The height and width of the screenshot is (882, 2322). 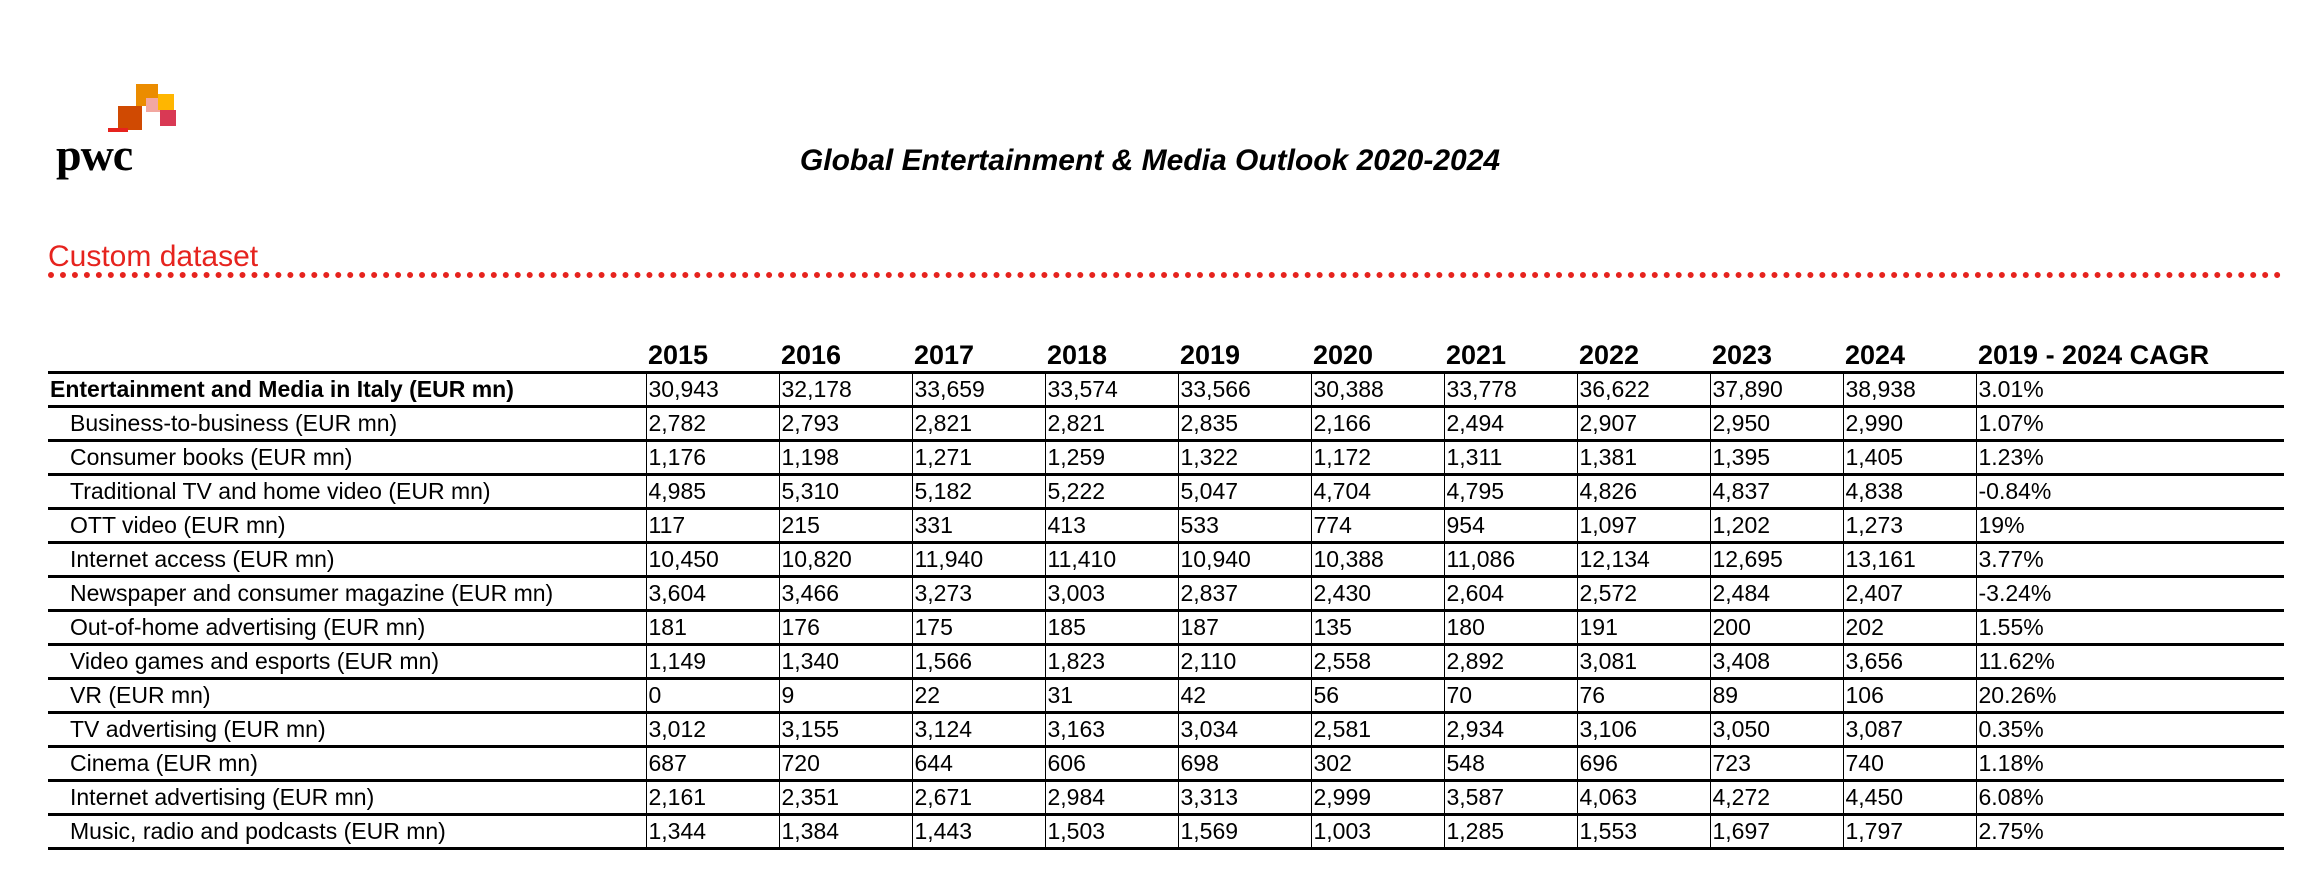 What do you see at coordinates (712, 798) in the screenshot?
I see `table-cell: 2,161` at bounding box center [712, 798].